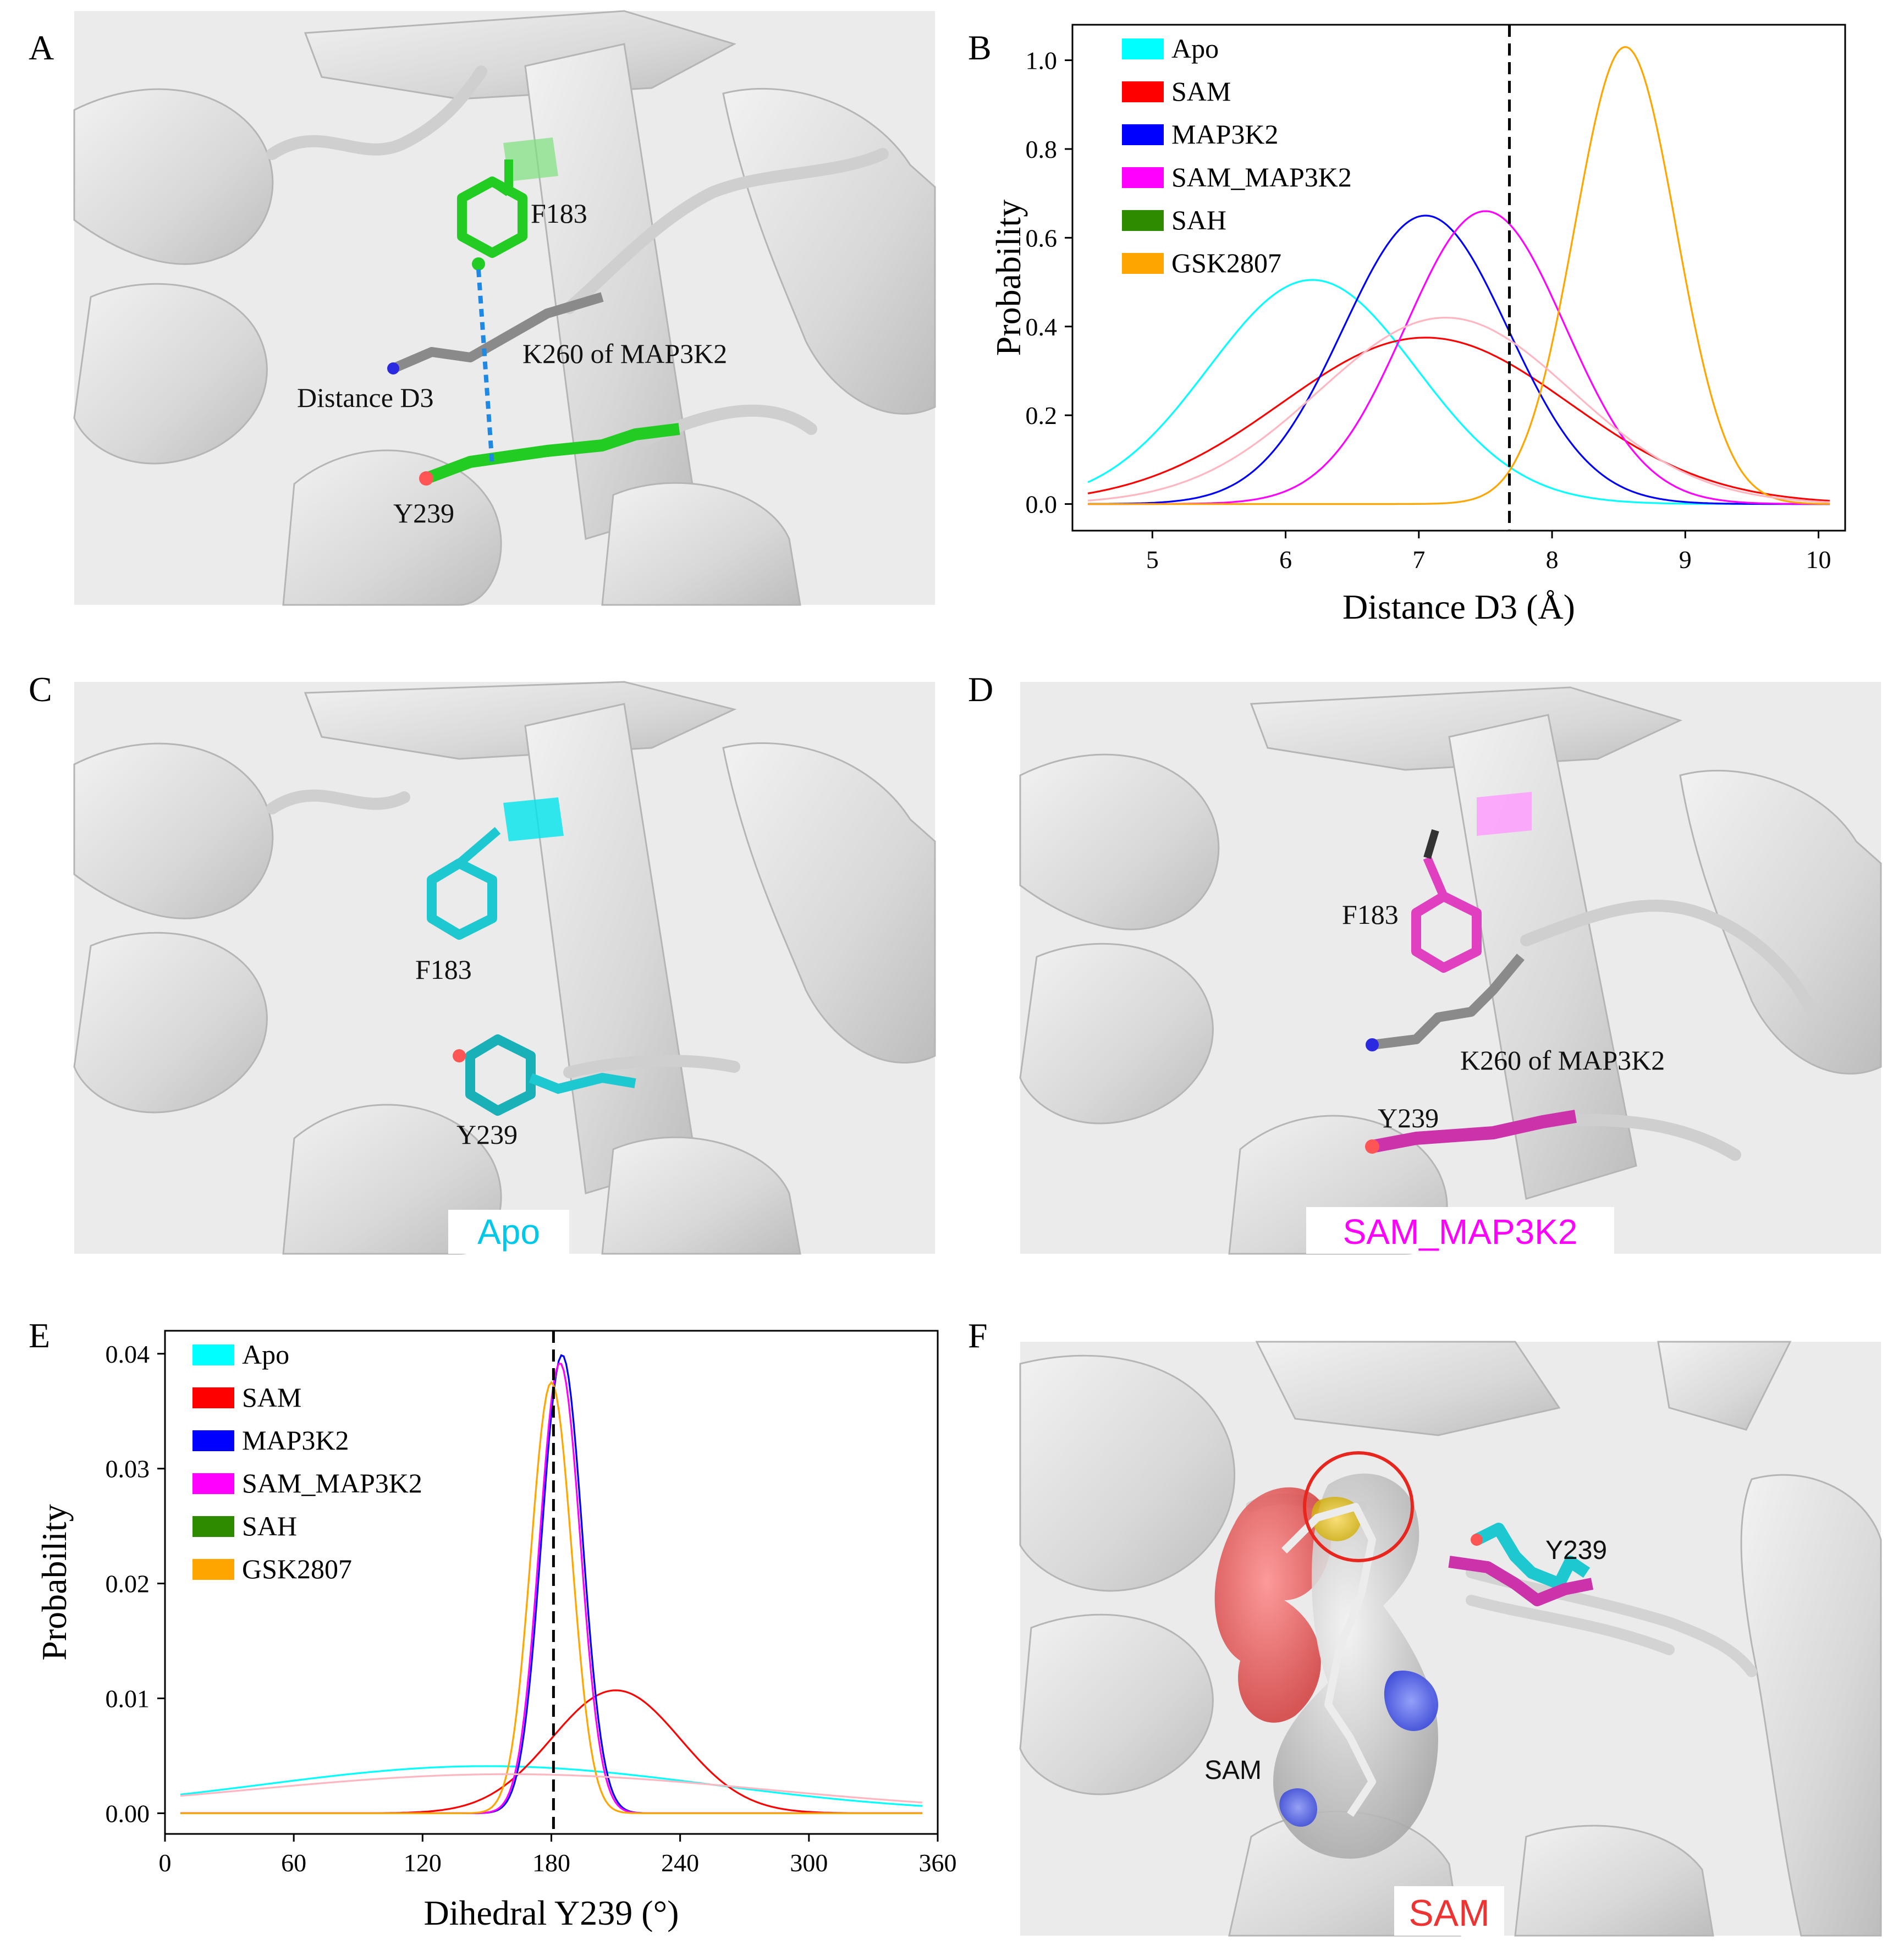  What do you see at coordinates (1562, 1060) in the screenshot?
I see `panel-d-label-k260: K260 of MAP3K2` at bounding box center [1562, 1060].